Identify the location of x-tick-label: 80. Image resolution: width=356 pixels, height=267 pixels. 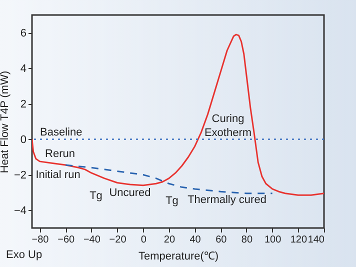
(247, 240).